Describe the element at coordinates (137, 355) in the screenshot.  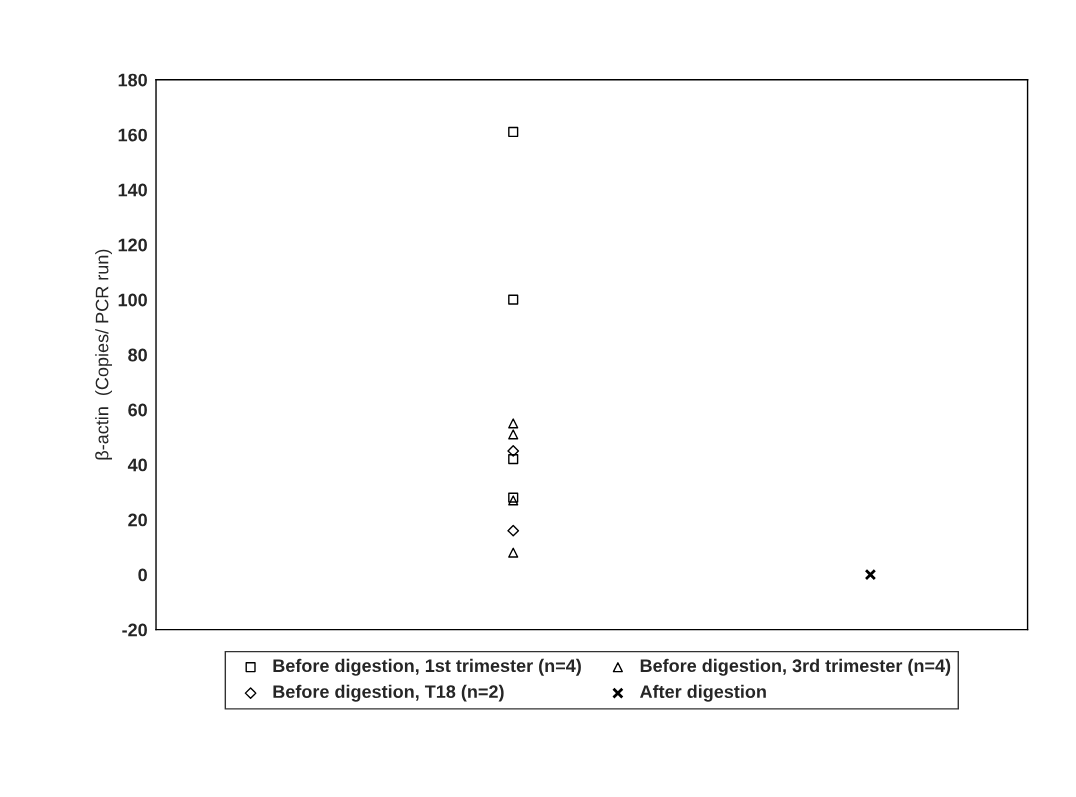
I see `y-tick-label: 80` at that location.